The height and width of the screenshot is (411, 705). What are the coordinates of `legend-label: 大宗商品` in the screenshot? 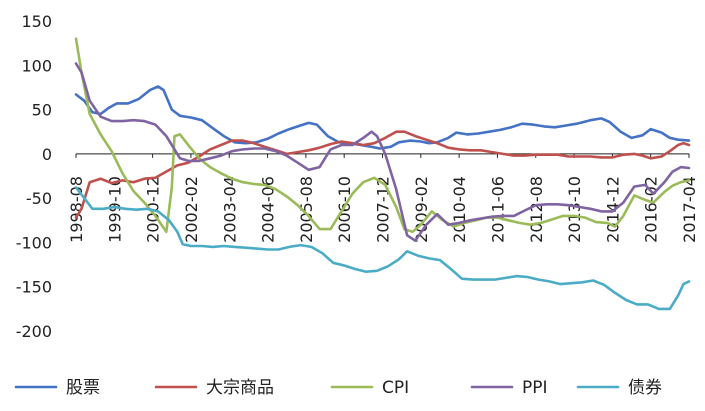 It's located at (240, 388).